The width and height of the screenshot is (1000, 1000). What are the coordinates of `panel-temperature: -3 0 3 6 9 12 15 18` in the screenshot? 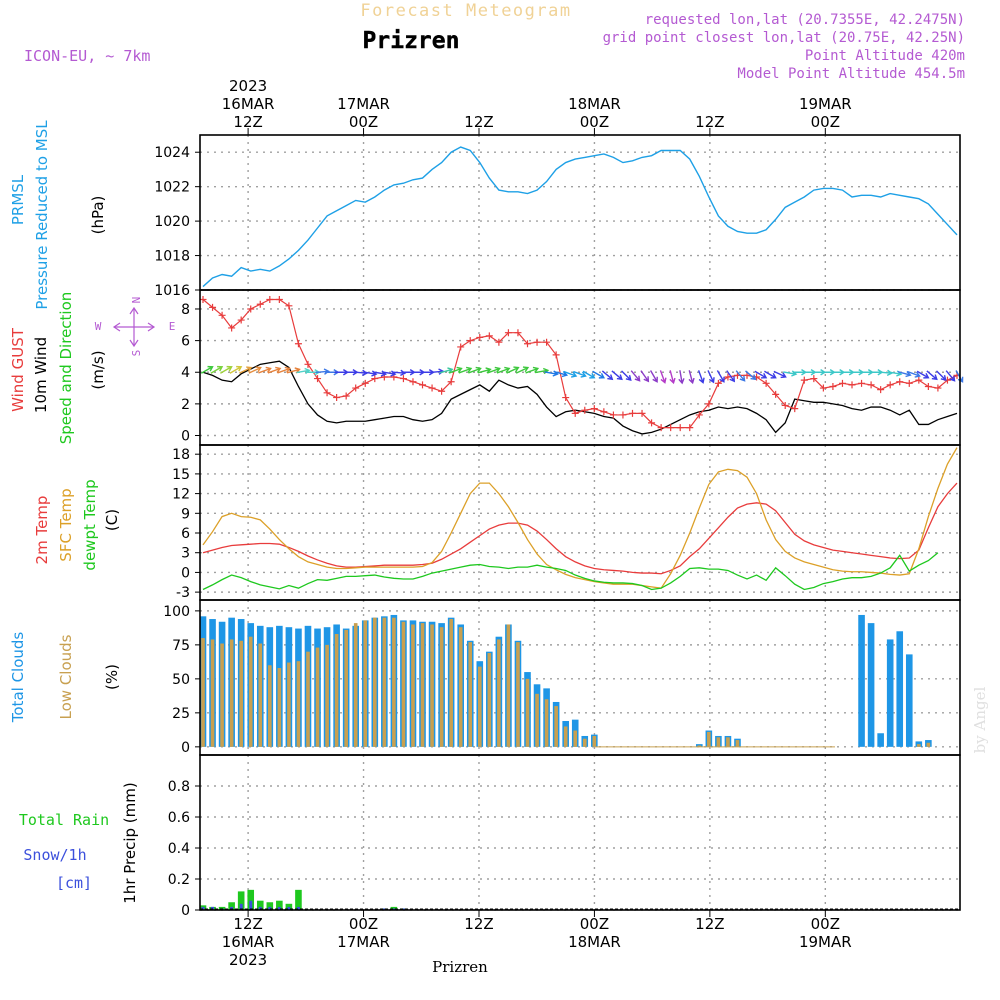 It's located at (566, 523).